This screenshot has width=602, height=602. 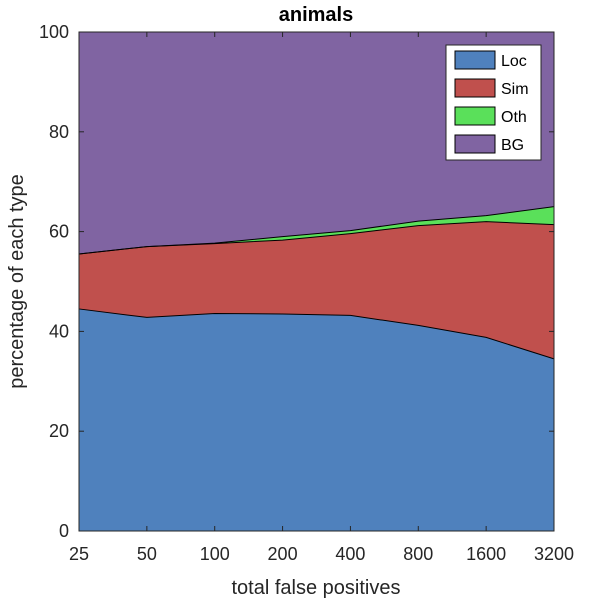 What do you see at coordinates (316, 15) in the screenshot?
I see `chart-title: animals` at bounding box center [316, 15].